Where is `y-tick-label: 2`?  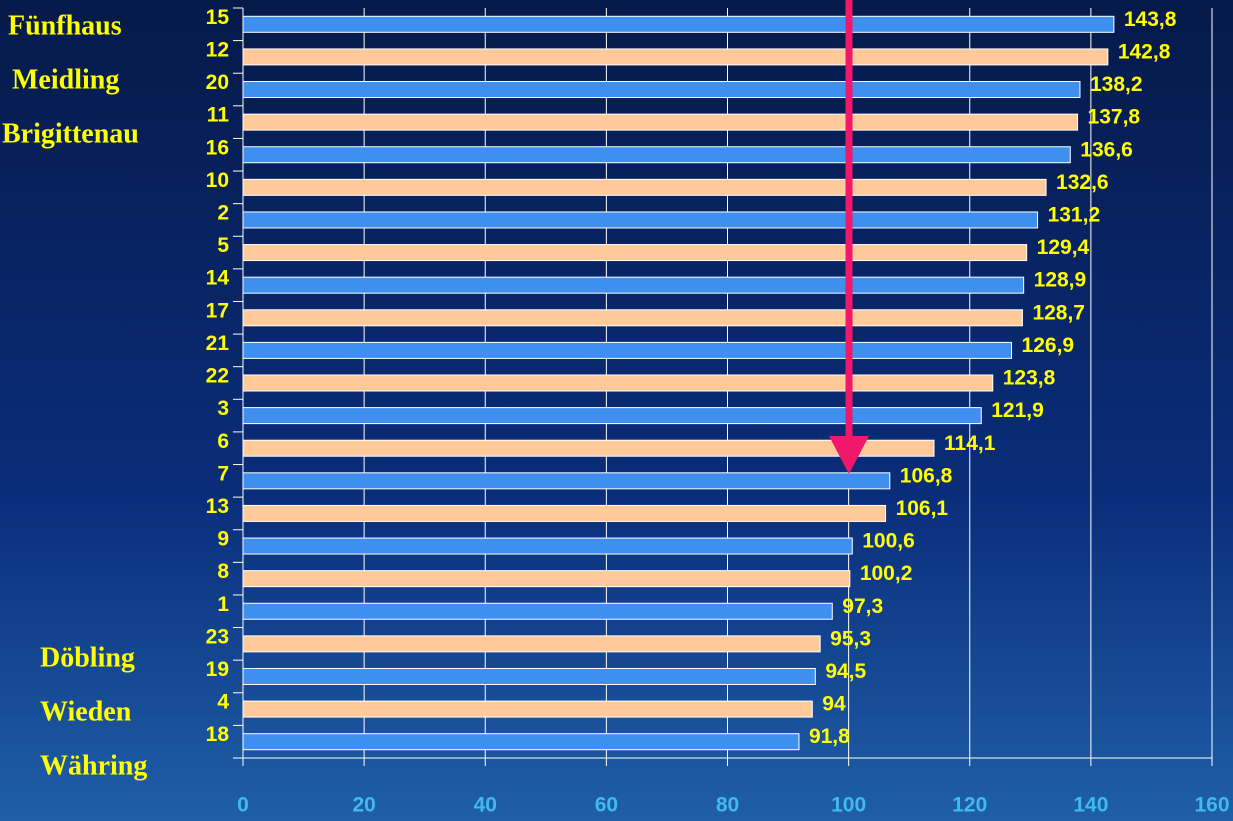
y-tick-label: 2 is located at coordinates (223, 213).